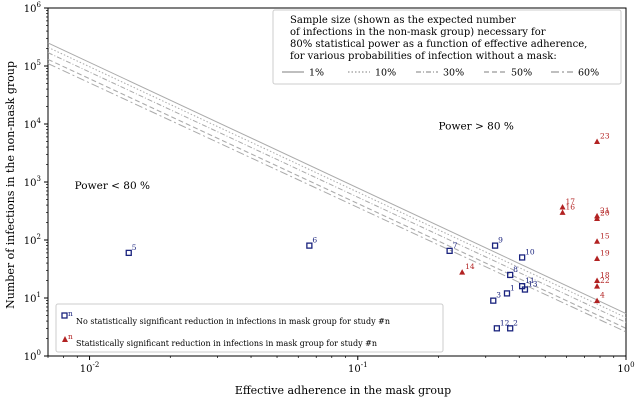  I want to click on power-curve-legend-entries: 1% 10% 30% 50% 60%, so click(440, 73).